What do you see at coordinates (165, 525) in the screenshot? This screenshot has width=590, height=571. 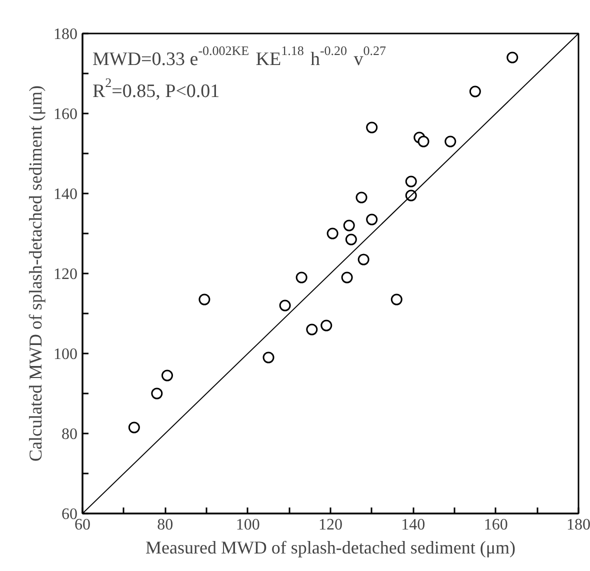 I see `x-tick-label: 80` at bounding box center [165, 525].